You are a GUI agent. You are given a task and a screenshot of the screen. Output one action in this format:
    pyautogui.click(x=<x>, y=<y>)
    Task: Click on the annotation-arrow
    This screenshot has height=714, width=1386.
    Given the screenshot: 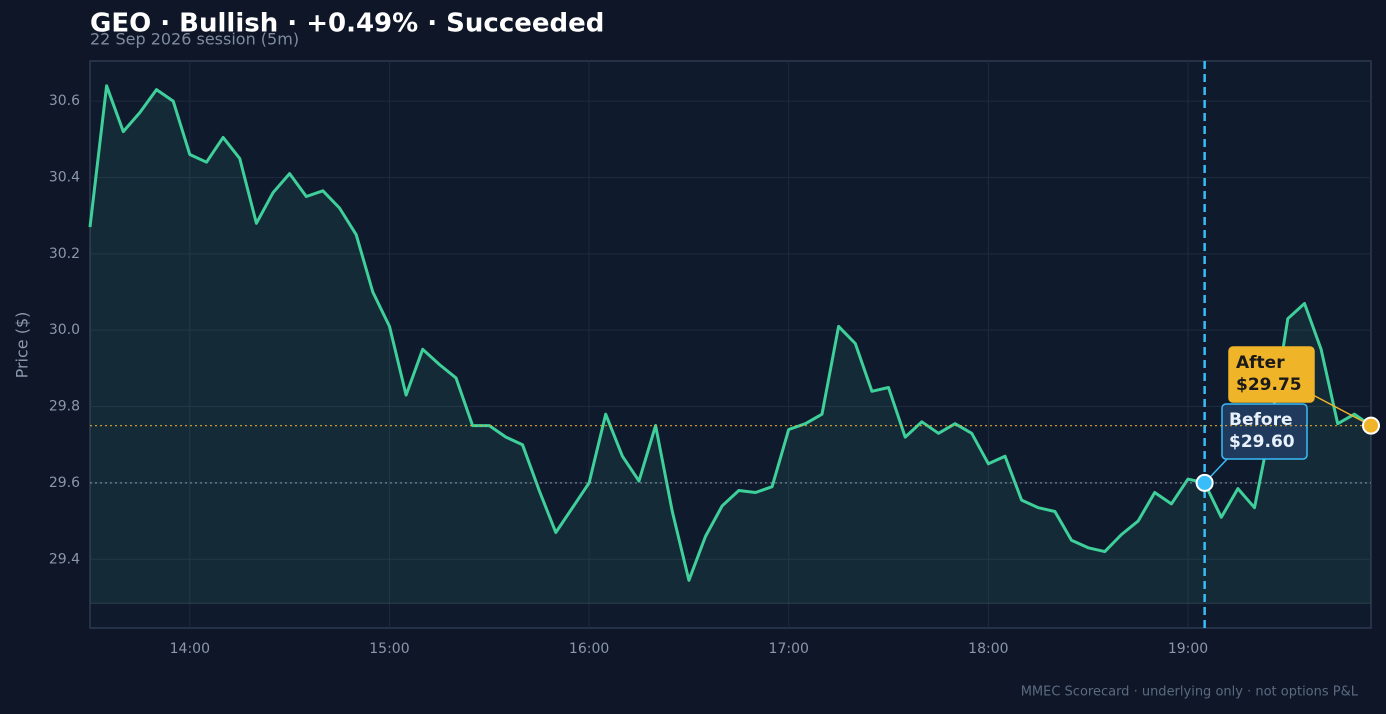 What is the action you would take?
    pyautogui.click(x=1342, y=410)
    